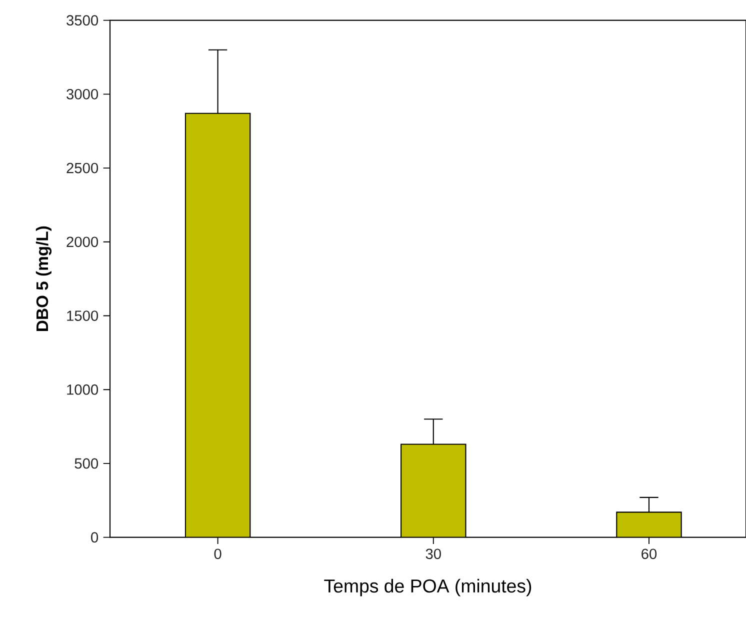 The width and height of the screenshot is (746, 624). What do you see at coordinates (649, 554) in the screenshot?
I see `x-tick-label: 60` at bounding box center [649, 554].